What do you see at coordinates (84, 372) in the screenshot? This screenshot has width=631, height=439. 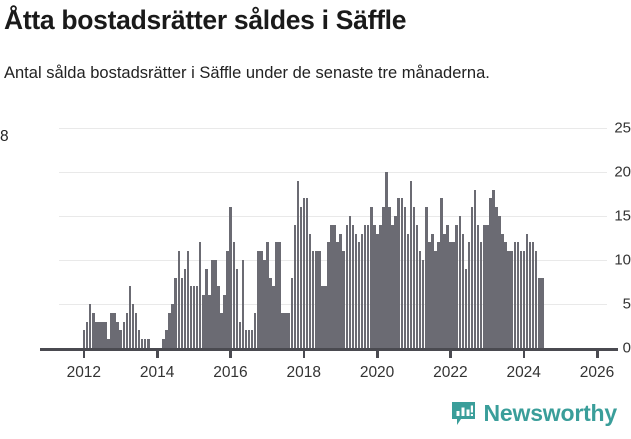 I see `x-tick-label: 2012` at bounding box center [84, 372].